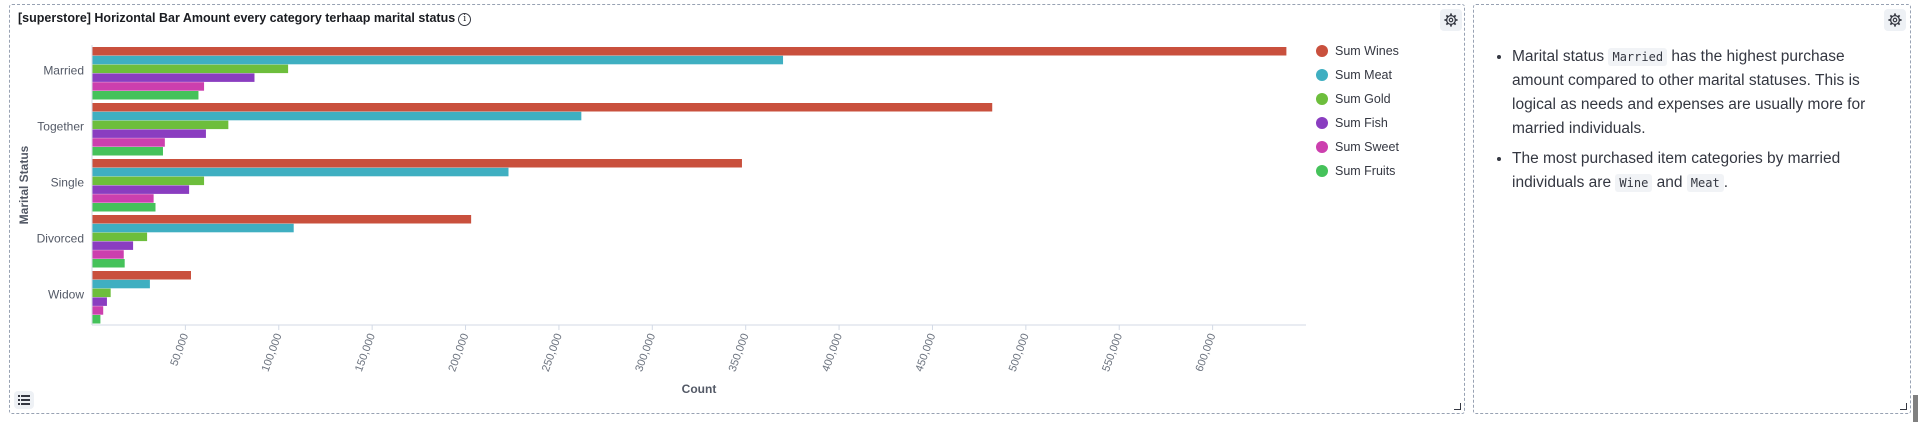  What do you see at coordinates (1669, 182) in the screenshot?
I see `note-text: and` at bounding box center [1669, 182].